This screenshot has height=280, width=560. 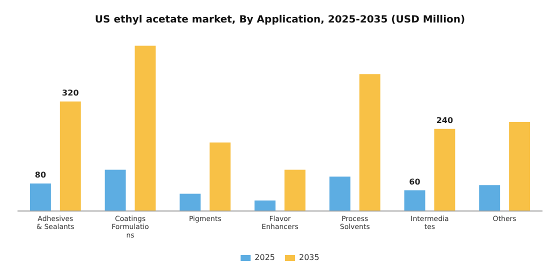 What do you see at coordinates (445, 120) in the screenshot?
I see `data-label: 240` at bounding box center [445, 120].